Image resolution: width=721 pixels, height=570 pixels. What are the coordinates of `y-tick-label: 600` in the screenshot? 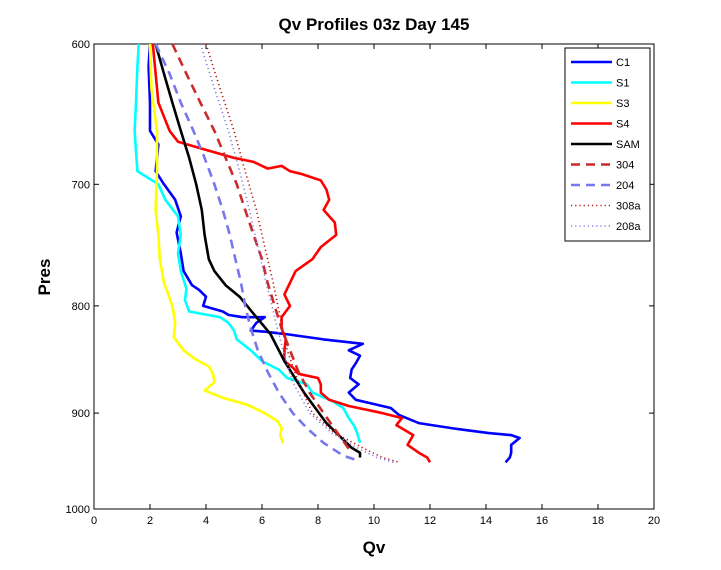 It's located at (81, 45).